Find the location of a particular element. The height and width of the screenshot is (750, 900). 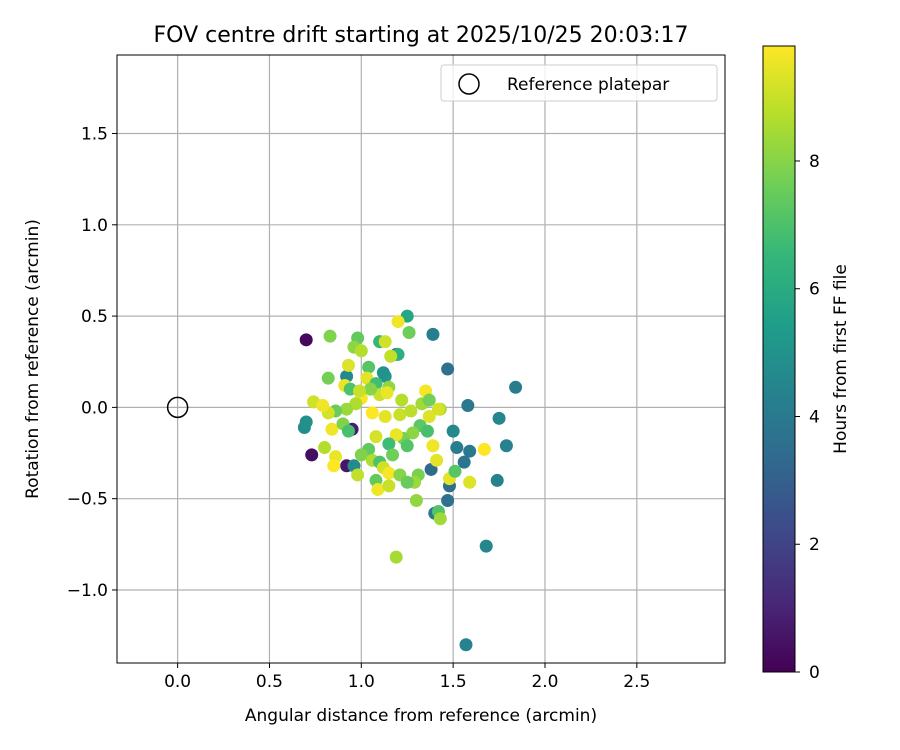

y-tick-label: 1.5 is located at coordinates (94, 135).